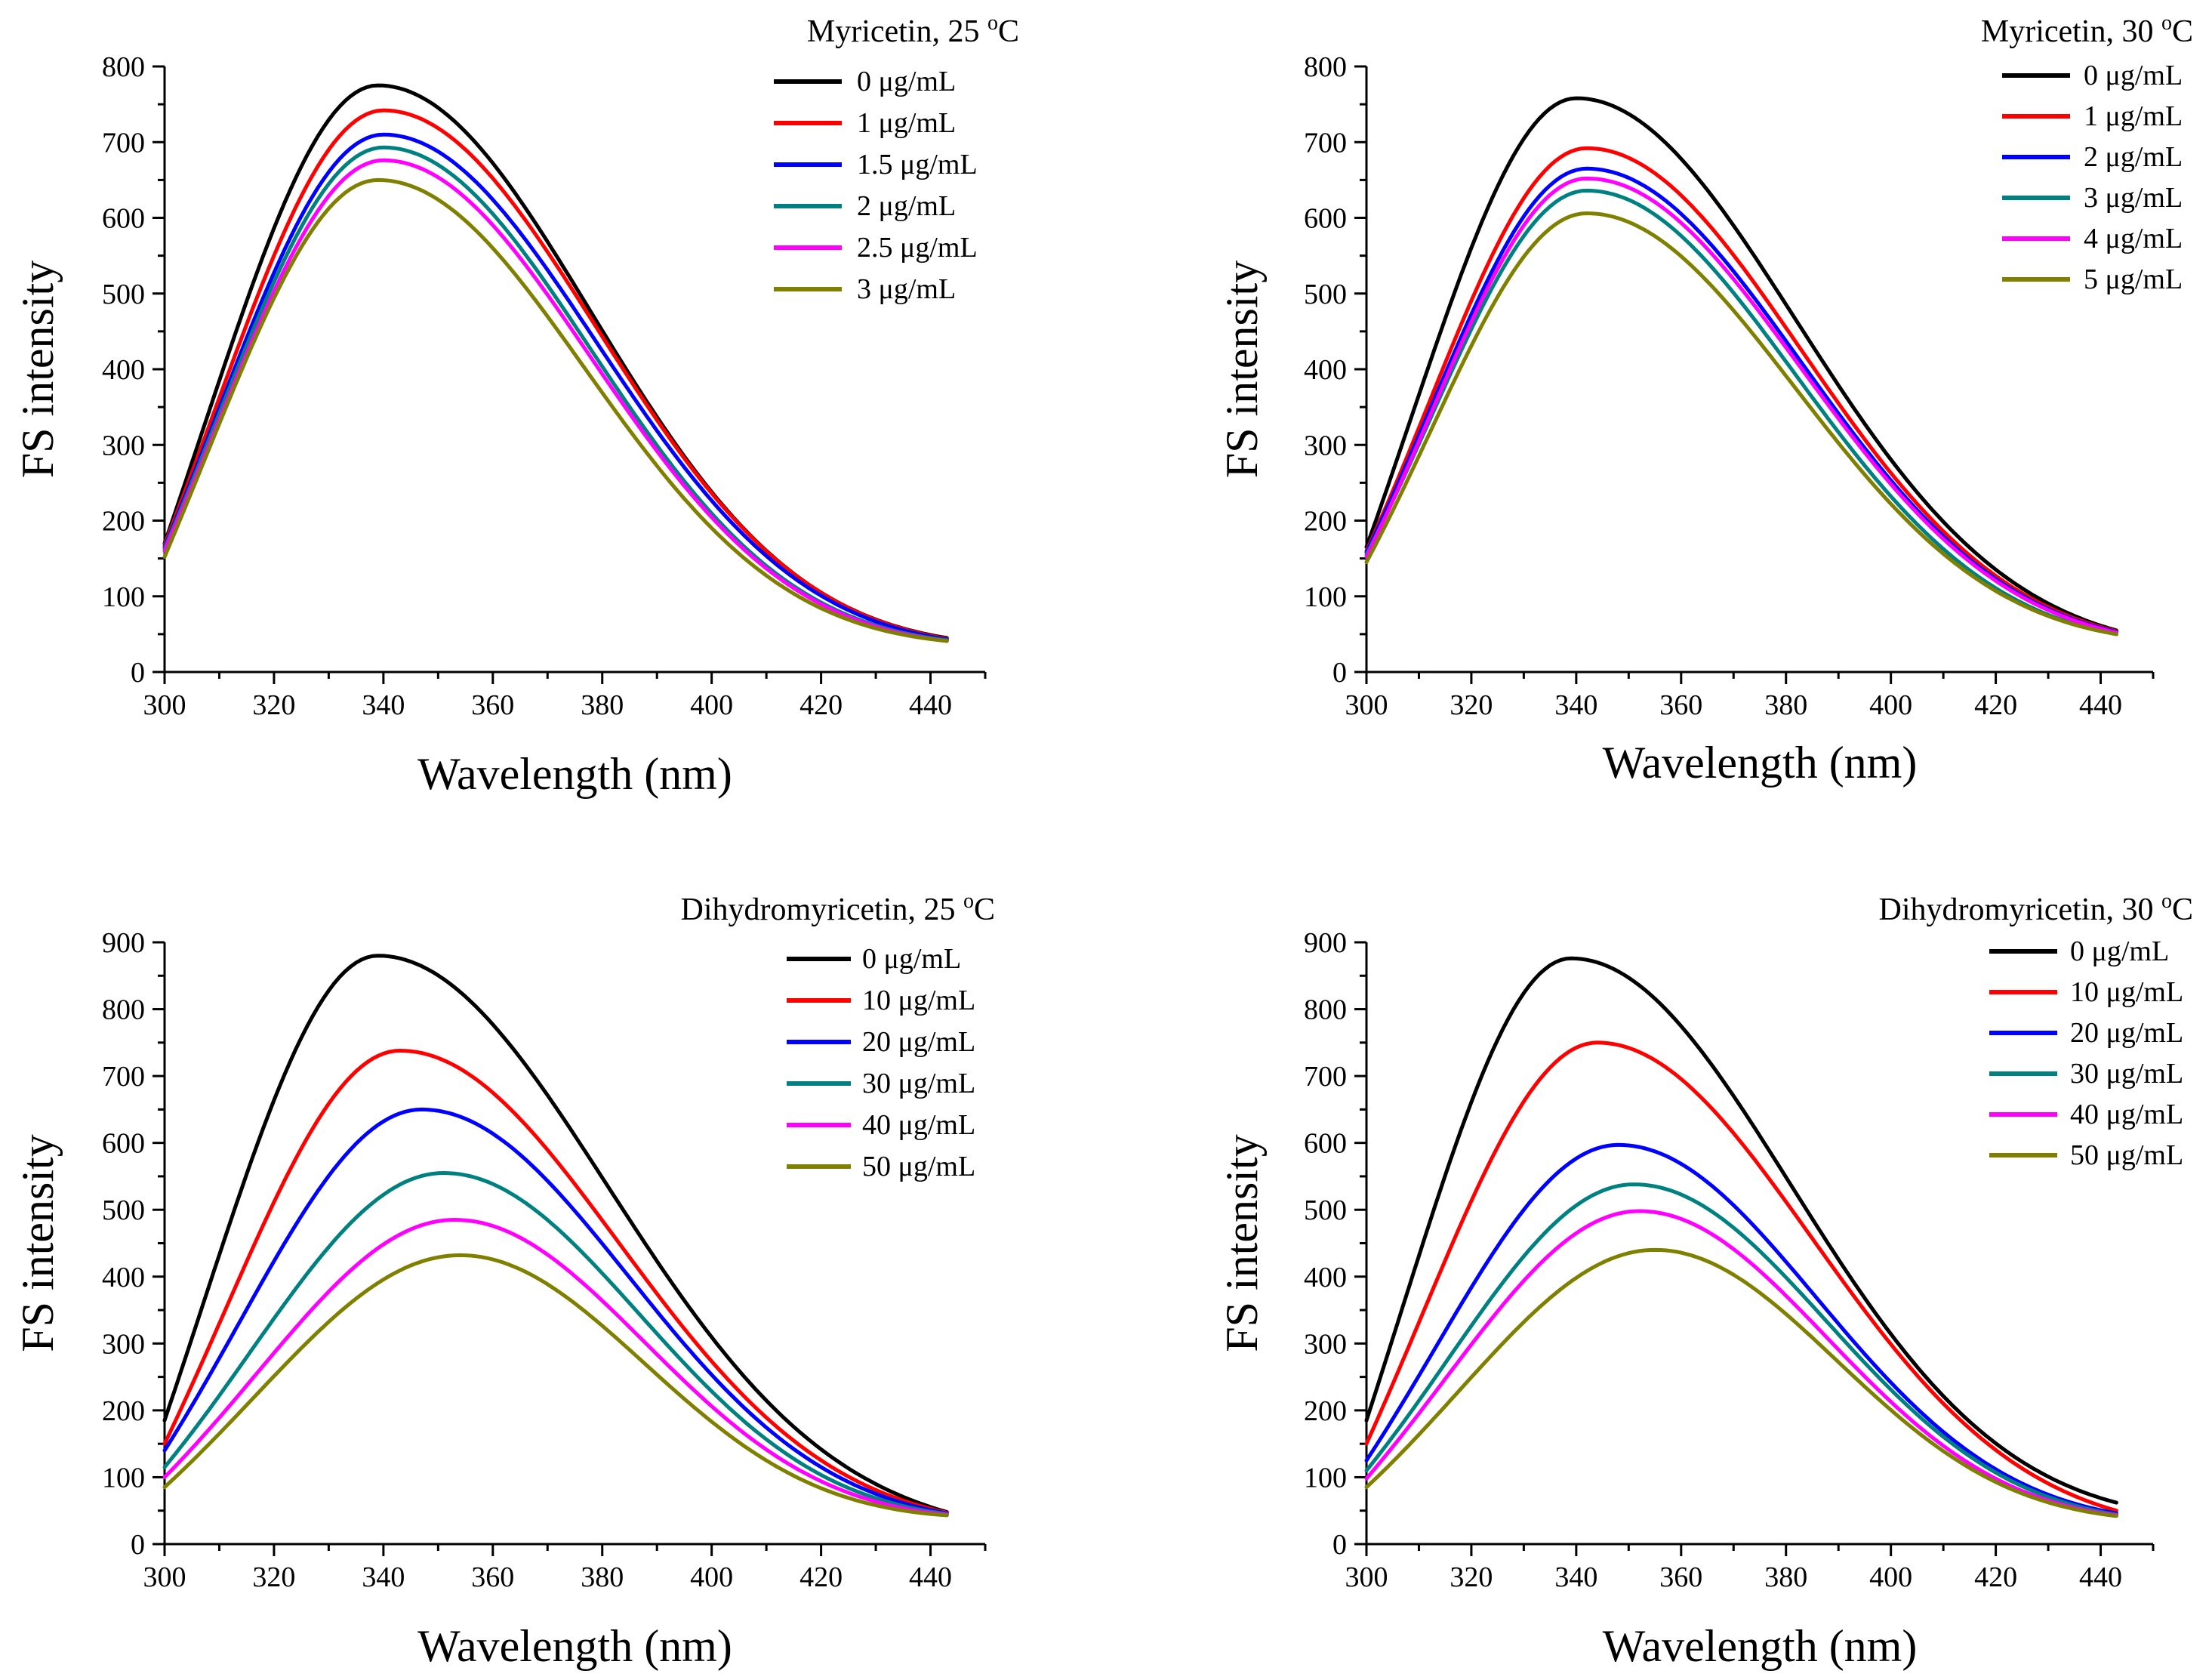  I want to click on legend-label: 10 μg/mL, so click(2126, 992).